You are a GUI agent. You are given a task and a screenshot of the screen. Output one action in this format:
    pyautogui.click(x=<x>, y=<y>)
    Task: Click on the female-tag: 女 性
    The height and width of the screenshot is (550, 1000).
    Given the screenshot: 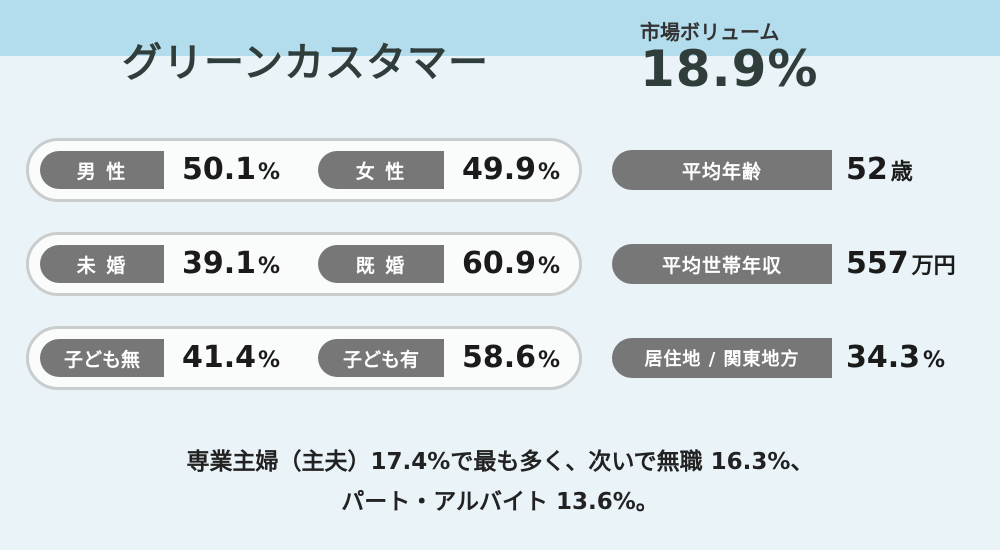 What is the action you would take?
    pyautogui.click(x=381, y=170)
    